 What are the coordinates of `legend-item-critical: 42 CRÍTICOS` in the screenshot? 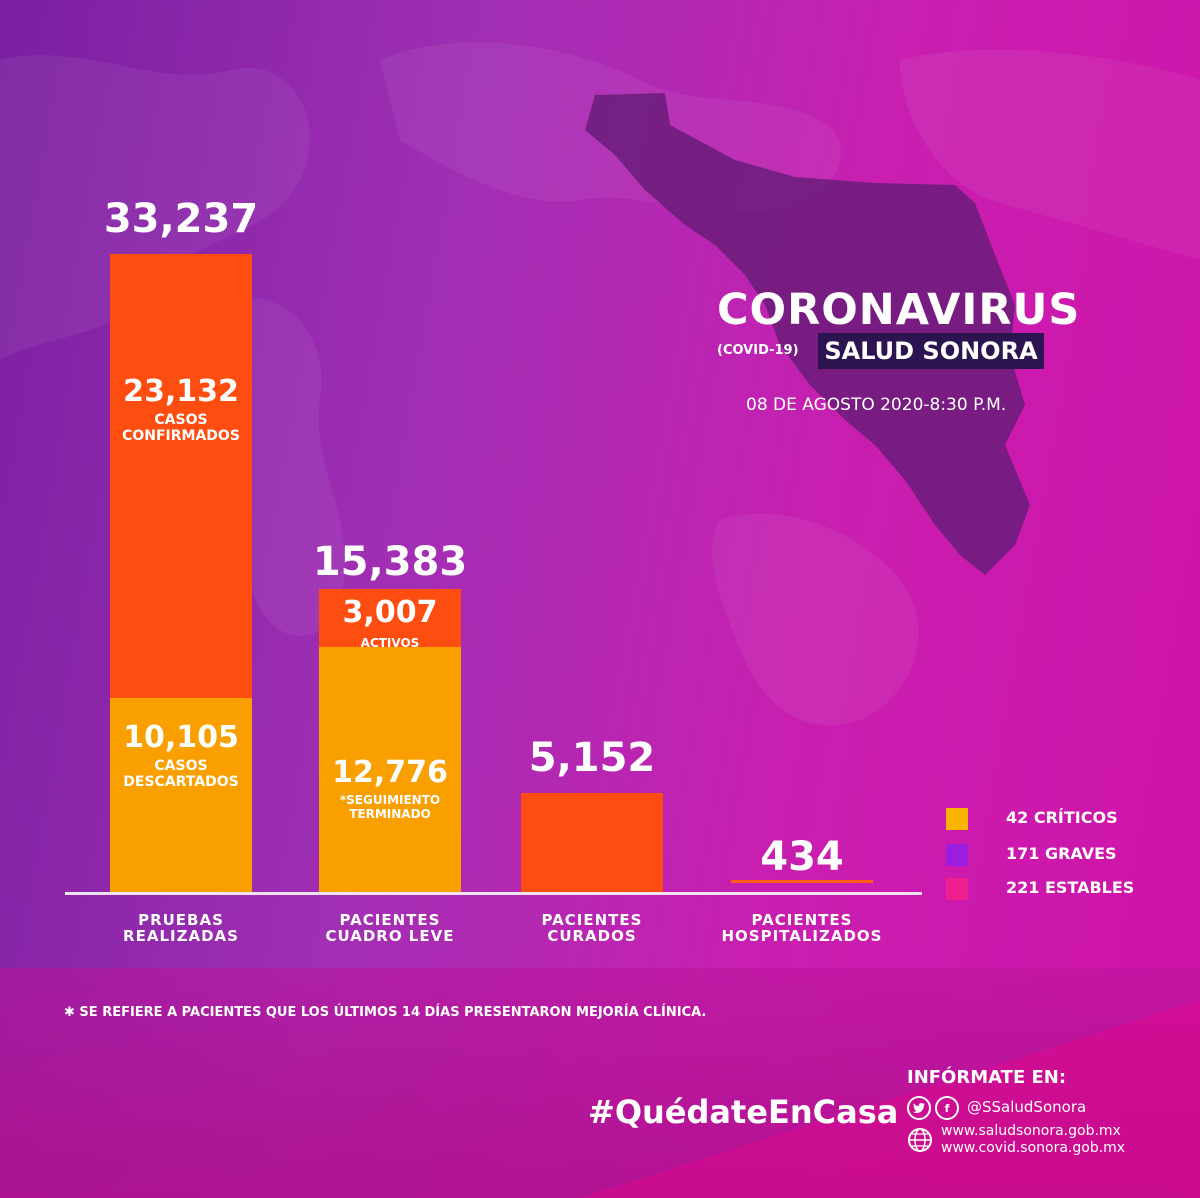 It's located at (1071, 818).